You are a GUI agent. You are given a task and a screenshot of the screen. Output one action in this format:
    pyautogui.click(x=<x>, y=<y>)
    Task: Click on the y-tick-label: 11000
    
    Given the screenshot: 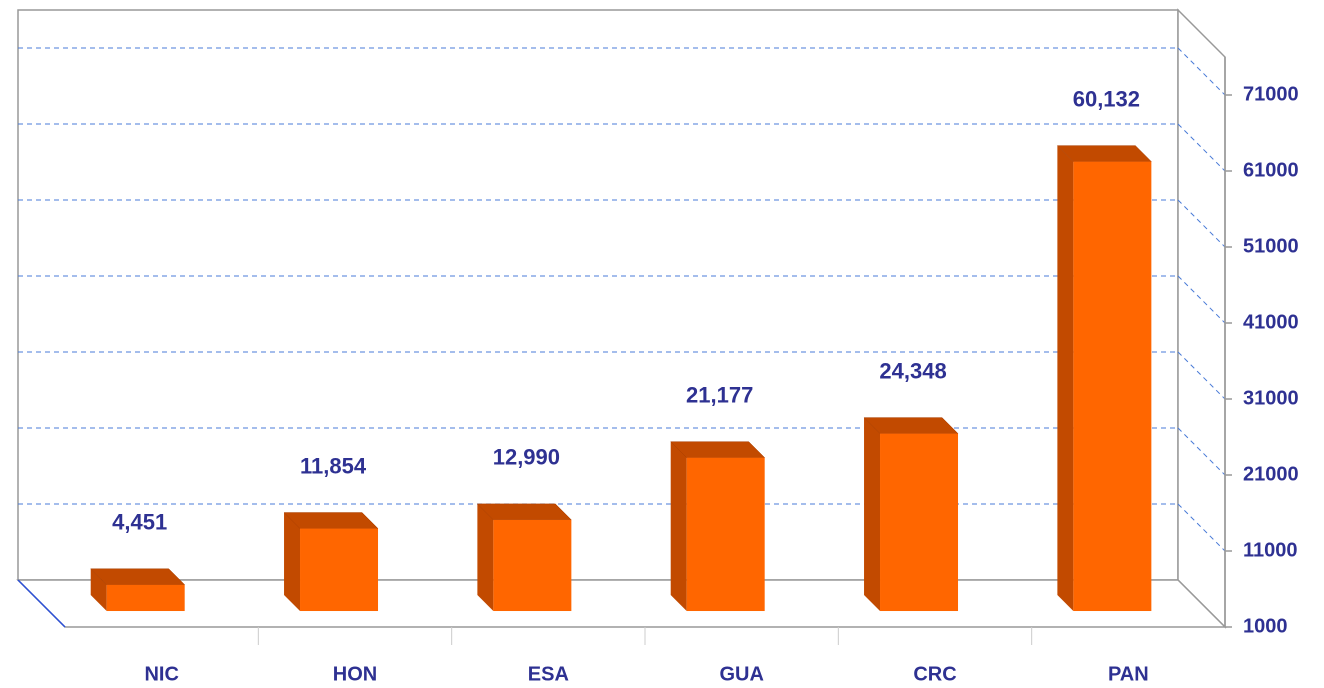 What is the action you would take?
    pyautogui.click(x=1270, y=550)
    